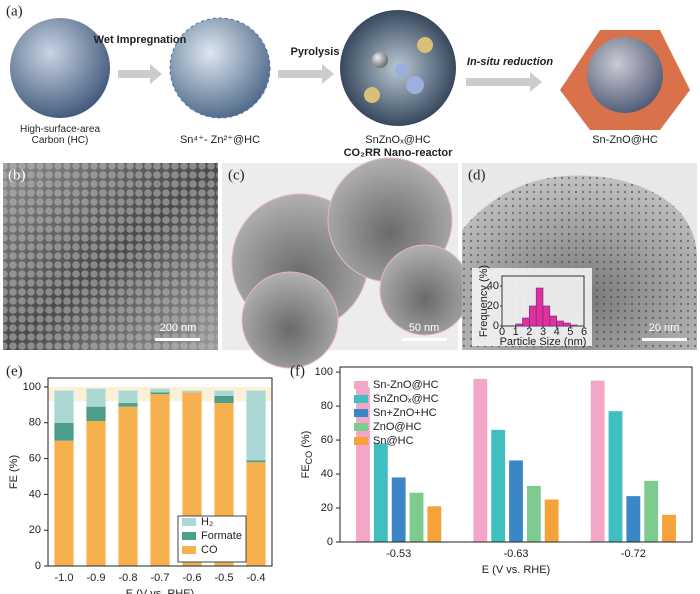  Describe the element at coordinates (327, 406) in the screenshot. I see `y-tick-label: 80` at that location.